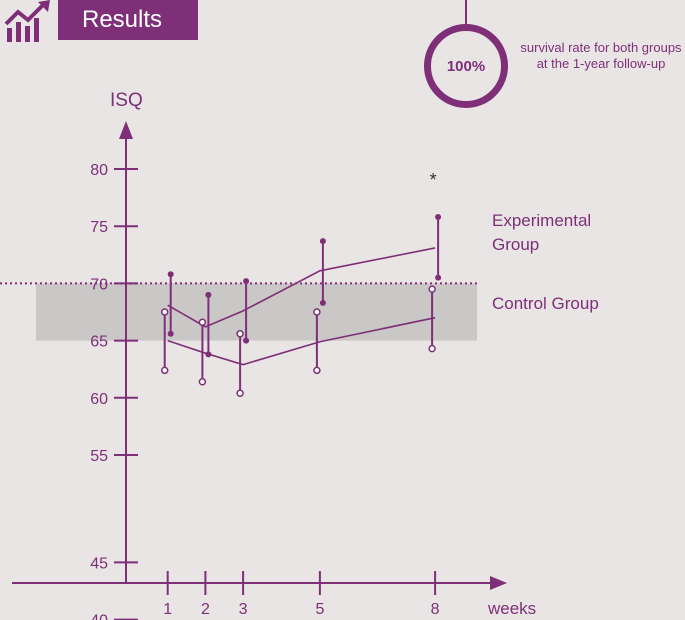  What do you see at coordinates (541, 232) in the screenshot?
I see `legend-experimental: Experimental Group` at bounding box center [541, 232].